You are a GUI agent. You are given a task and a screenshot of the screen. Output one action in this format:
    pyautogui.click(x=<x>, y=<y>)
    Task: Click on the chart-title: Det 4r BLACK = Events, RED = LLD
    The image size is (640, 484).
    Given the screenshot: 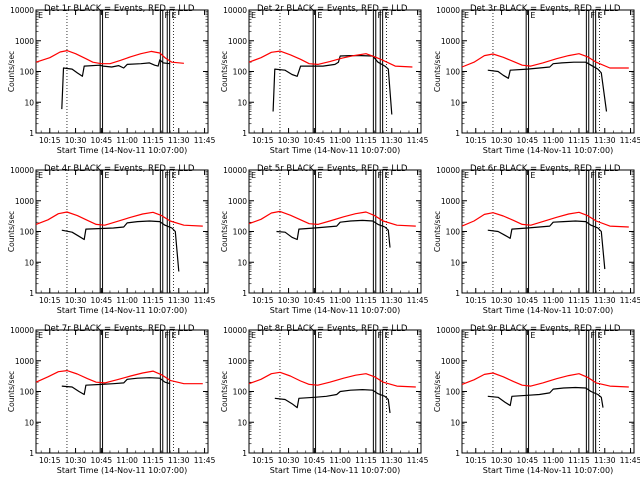 What is the action you would take?
    pyautogui.click(x=119, y=169)
    